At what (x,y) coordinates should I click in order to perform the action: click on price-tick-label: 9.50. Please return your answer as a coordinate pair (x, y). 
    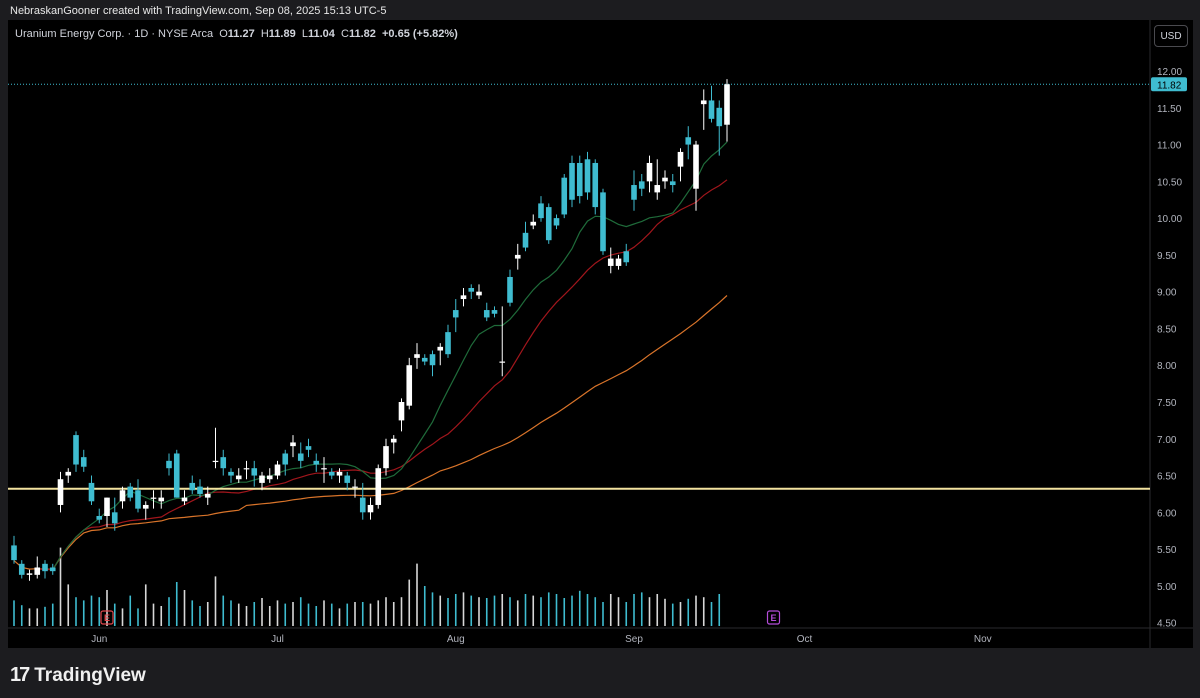
    Looking at the image, I should click on (1167, 256).